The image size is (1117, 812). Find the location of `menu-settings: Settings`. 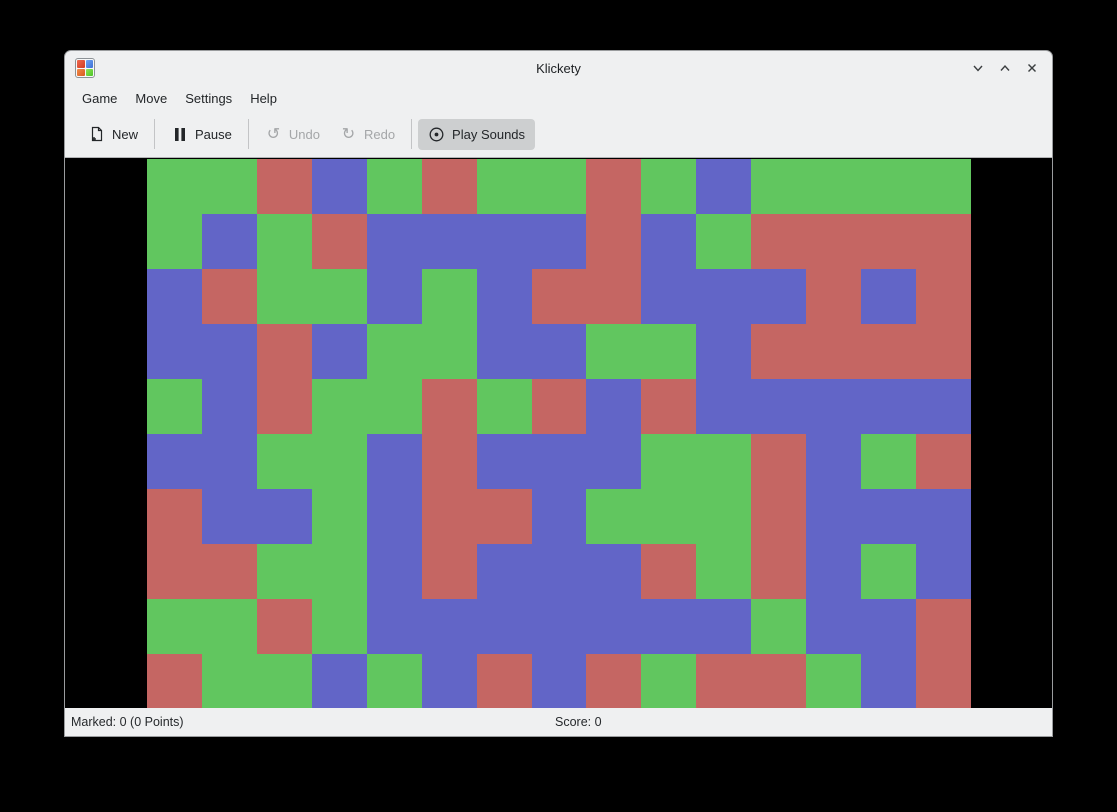

menu-settings: Settings is located at coordinates (209, 98).